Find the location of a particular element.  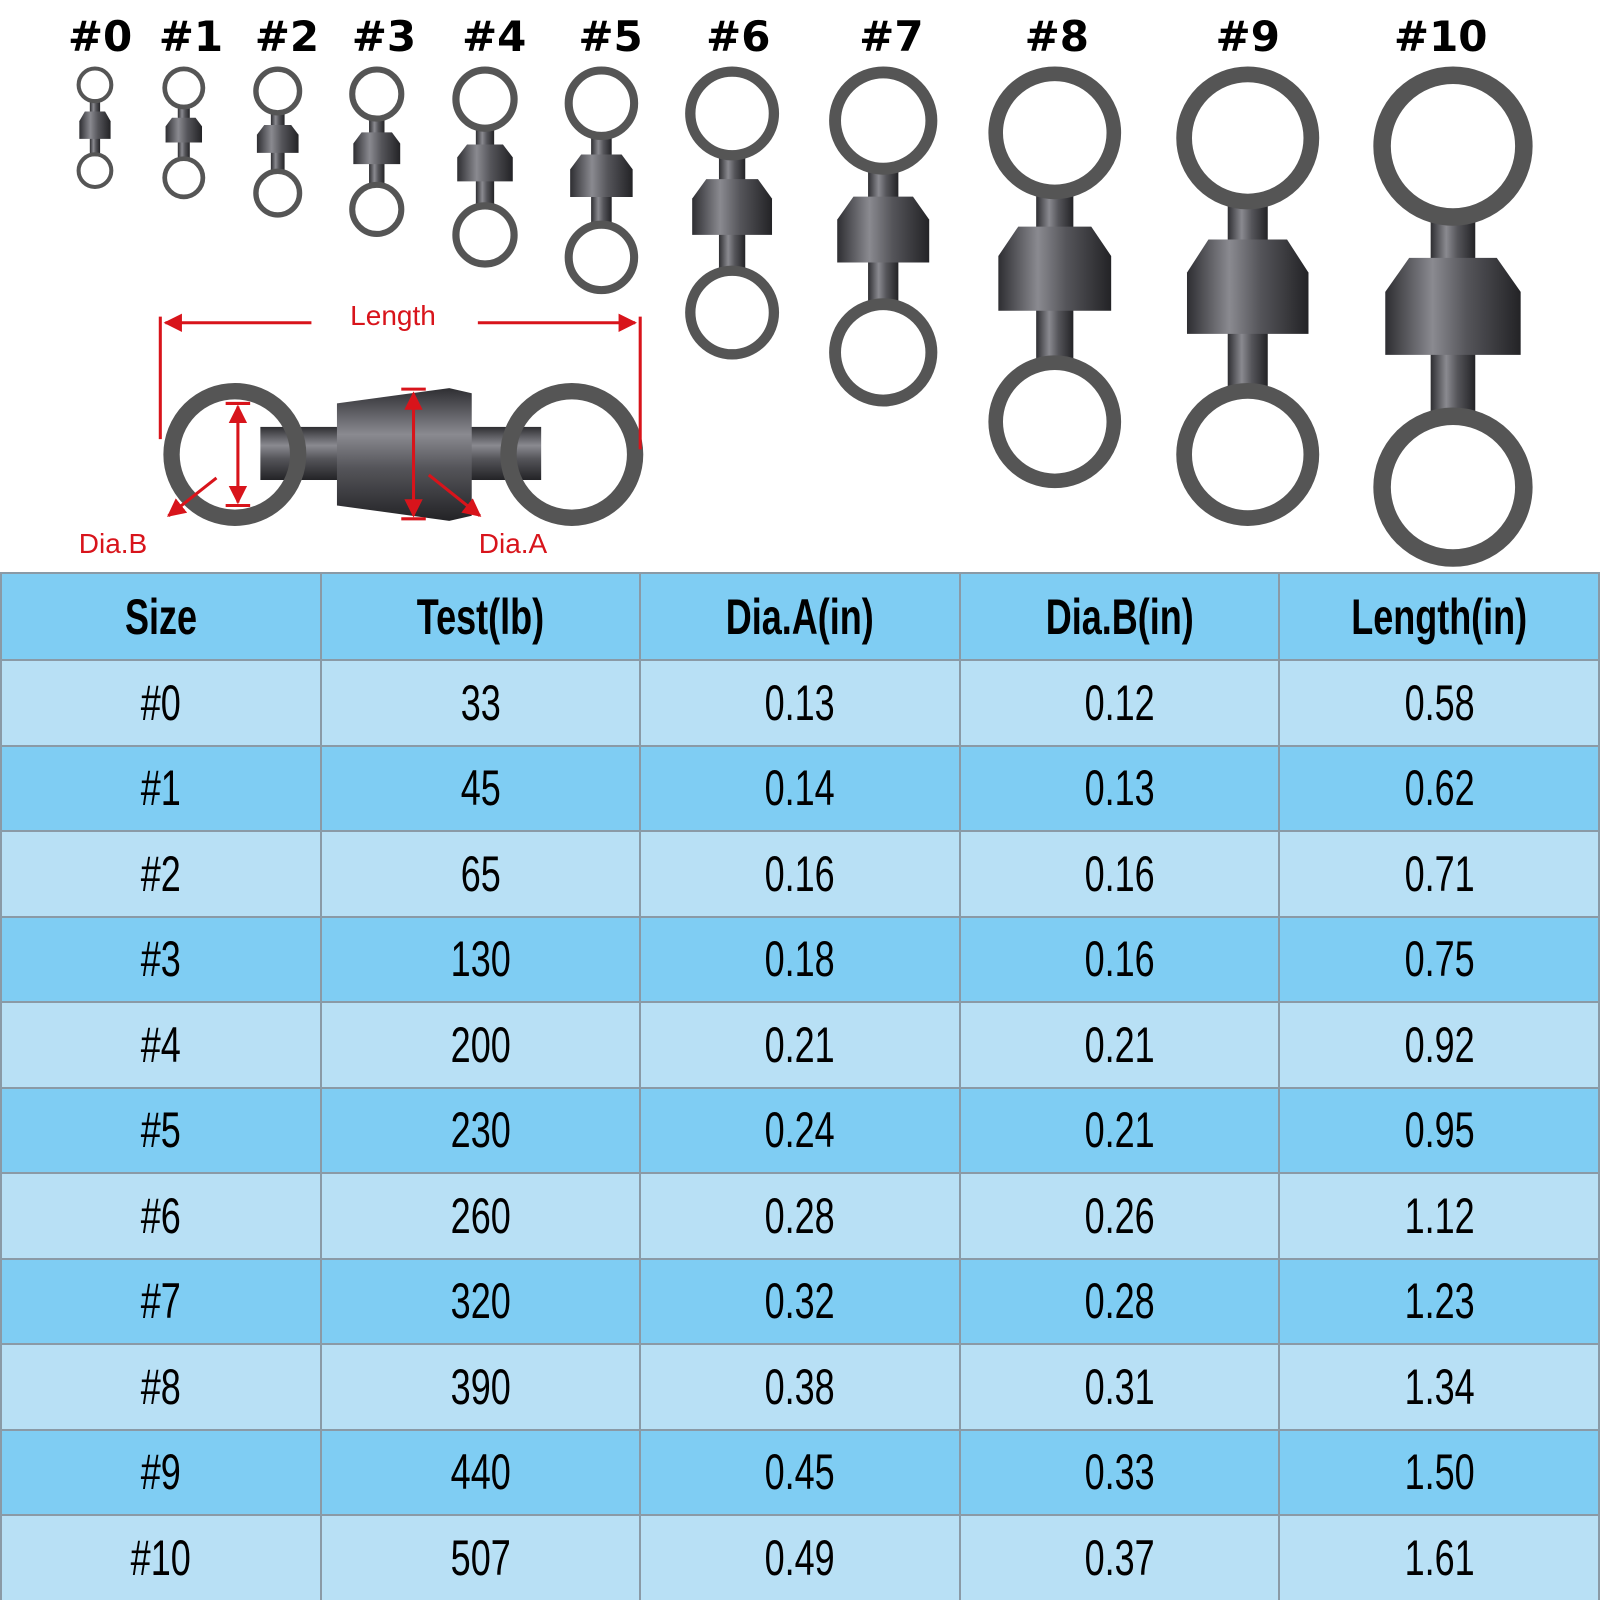

table-row: #0 33 0.13 0.12 0.58 is located at coordinates (800, 703).